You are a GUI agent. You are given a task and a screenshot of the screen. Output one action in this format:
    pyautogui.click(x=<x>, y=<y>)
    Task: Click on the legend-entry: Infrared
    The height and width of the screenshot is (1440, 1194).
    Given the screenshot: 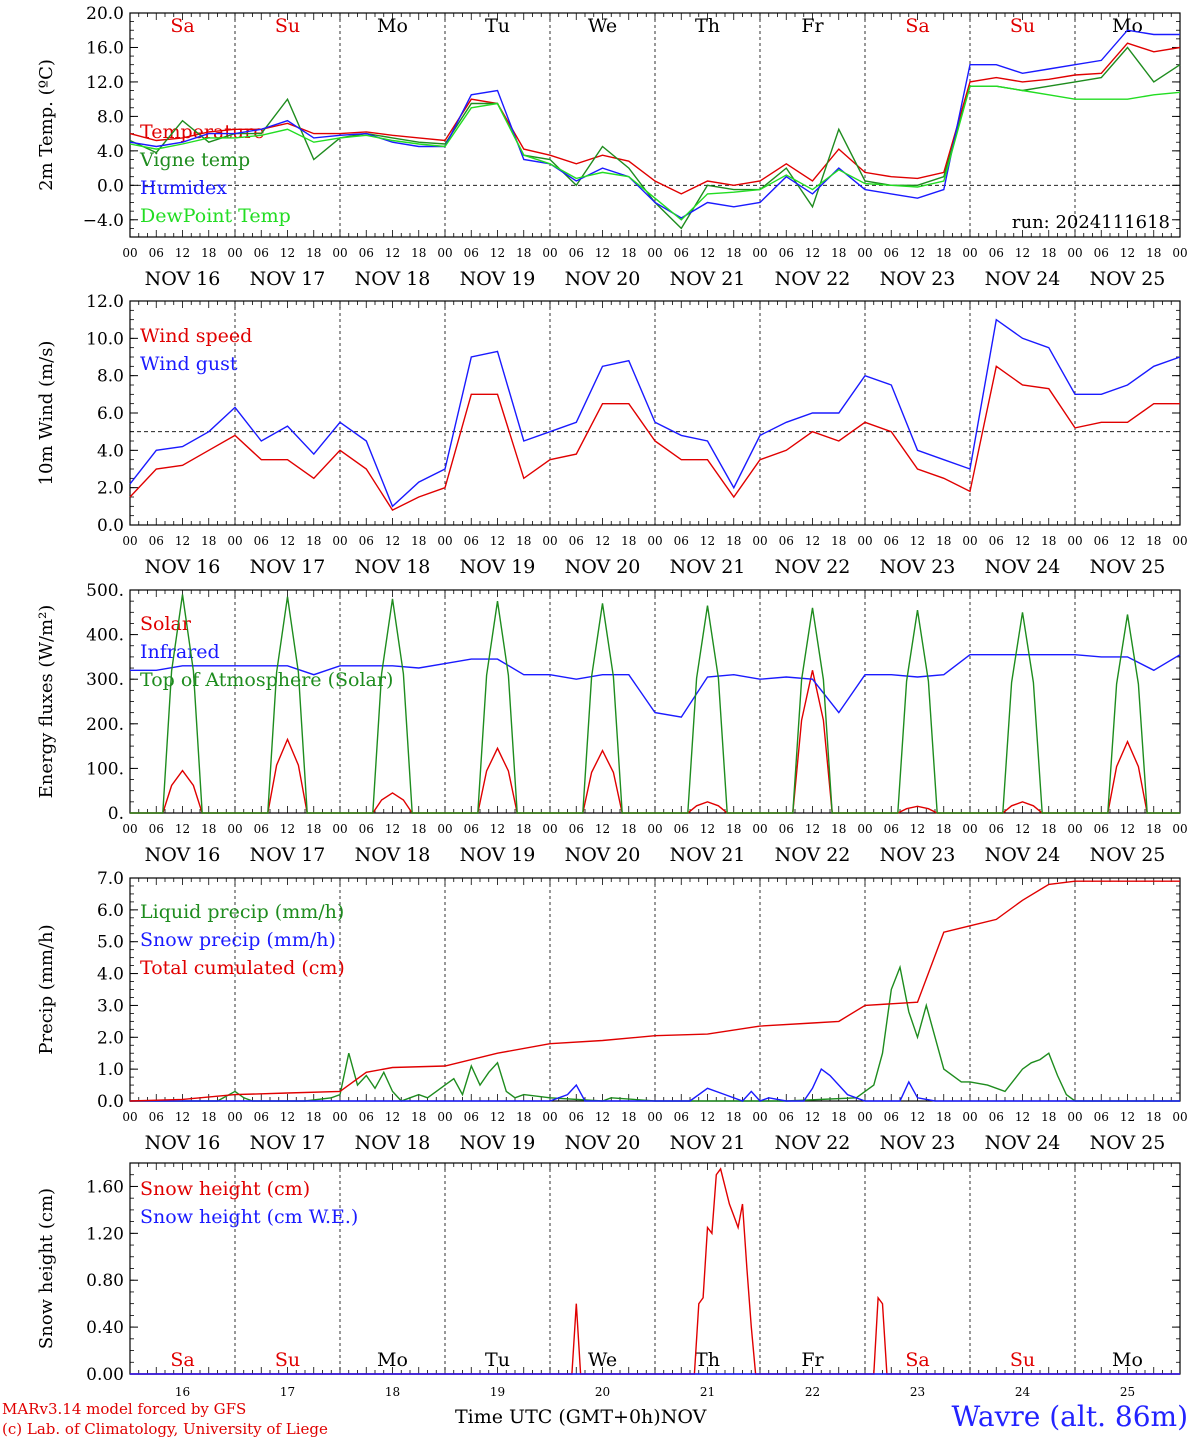 What is the action you would take?
    pyautogui.click(x=180, y=652)
    